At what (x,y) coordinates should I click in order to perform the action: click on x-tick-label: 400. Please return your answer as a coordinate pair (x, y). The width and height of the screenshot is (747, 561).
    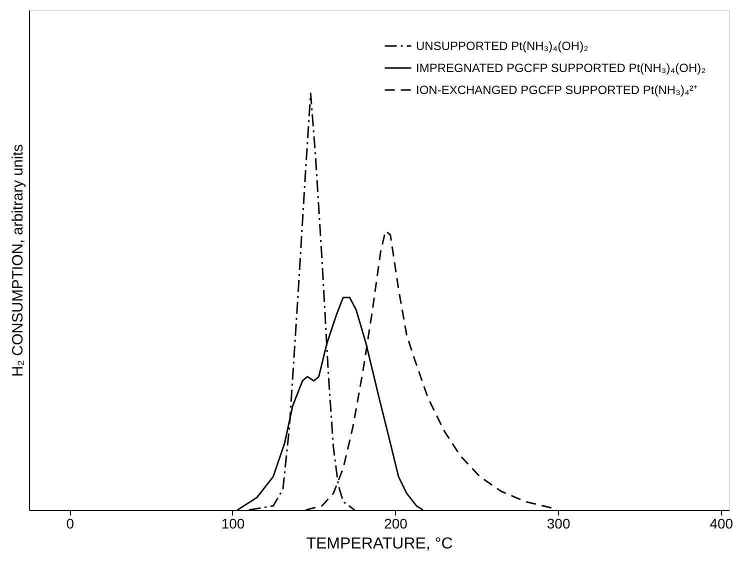
    Looking at the image, I should click on (722, 524).